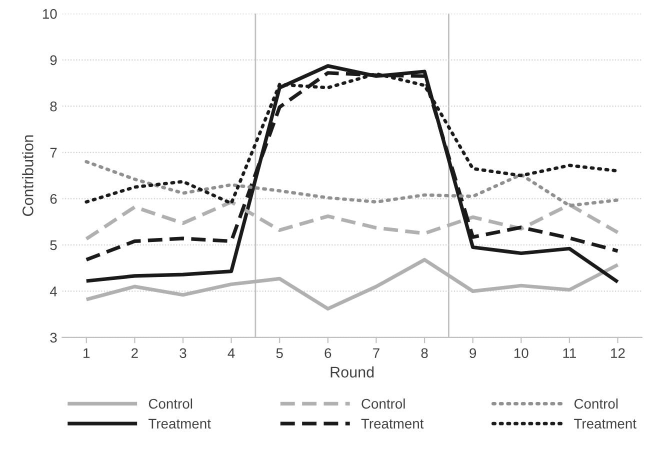  Describe the element at coordinates (135, 353) in the screenshot. I see `x-tick-label: 2` at that location.